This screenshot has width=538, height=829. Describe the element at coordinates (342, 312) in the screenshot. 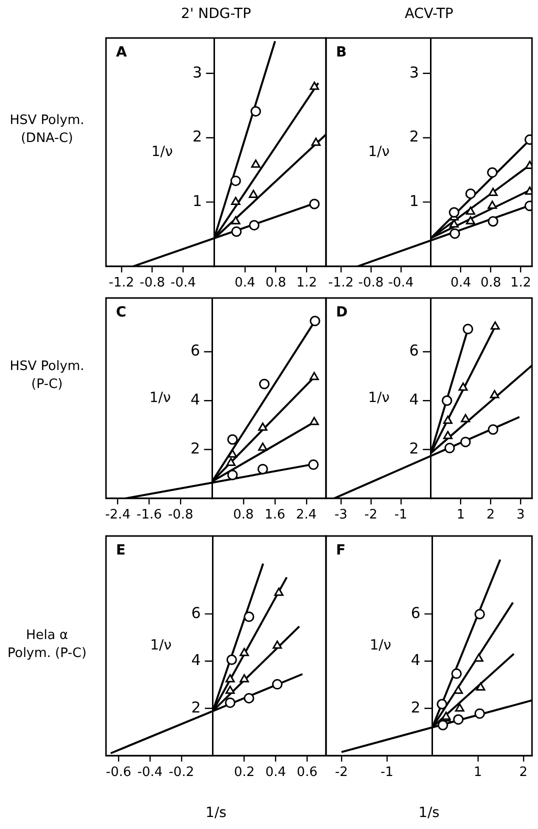

I see `text: D` at that location.